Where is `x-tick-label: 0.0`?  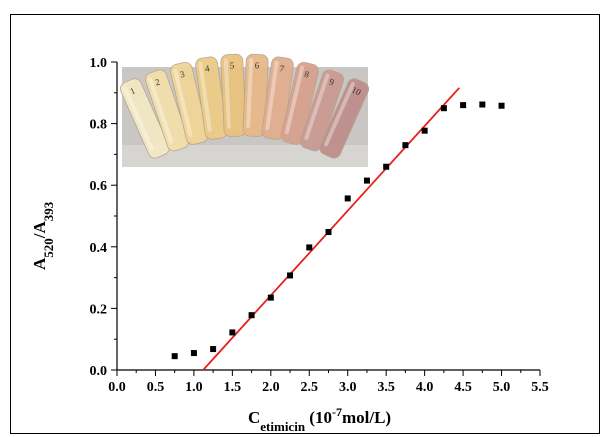
x-tick-label: 0.0 is located at coordinates (117, 387).